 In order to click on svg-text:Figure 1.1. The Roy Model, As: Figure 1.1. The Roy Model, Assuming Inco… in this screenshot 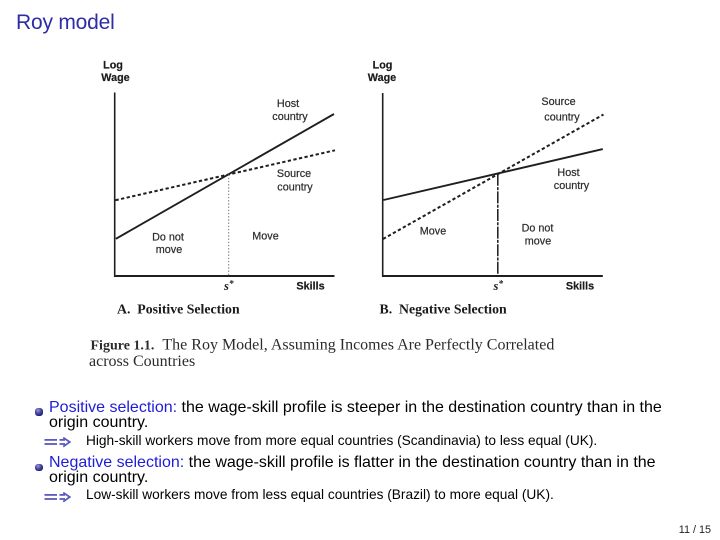, I will do `click(323, 345)`.